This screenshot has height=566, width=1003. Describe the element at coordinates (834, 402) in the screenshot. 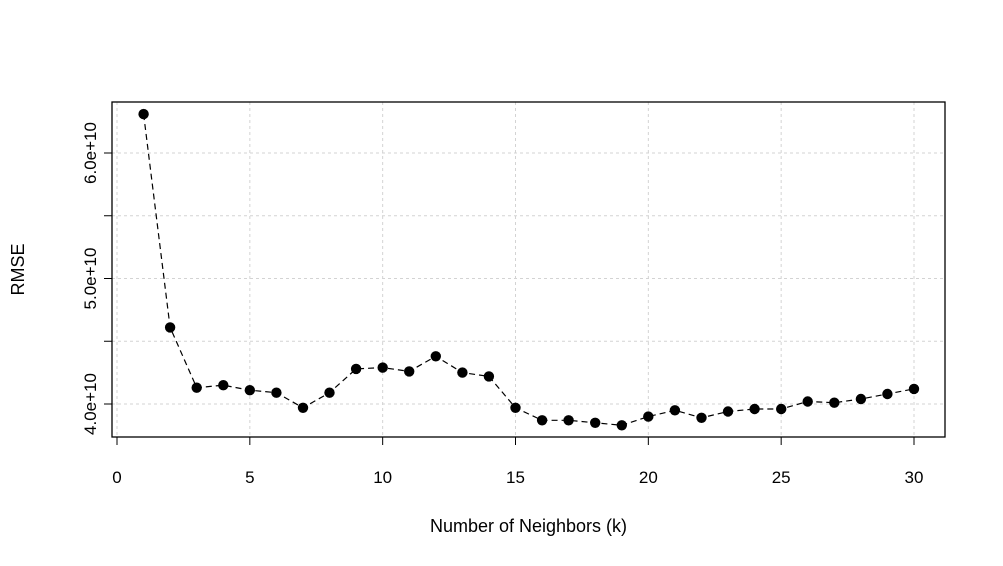

I see `data-point-k27` at that location.